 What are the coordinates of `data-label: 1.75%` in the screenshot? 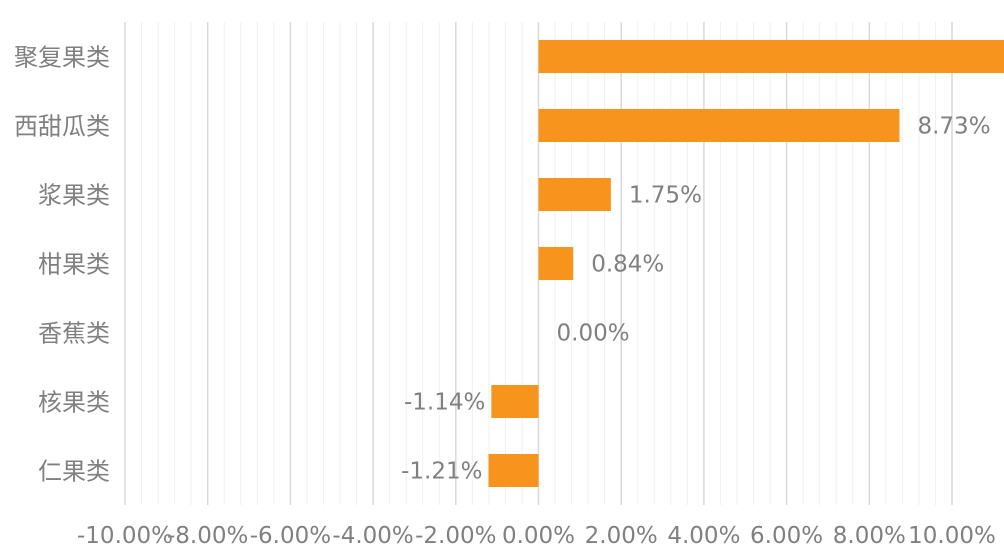 It's located at (665, 196).